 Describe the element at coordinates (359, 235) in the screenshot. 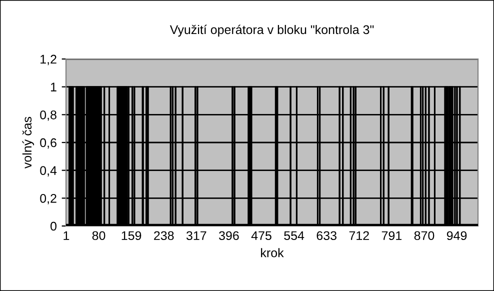

I see `x-tick-label: 712` at that location.